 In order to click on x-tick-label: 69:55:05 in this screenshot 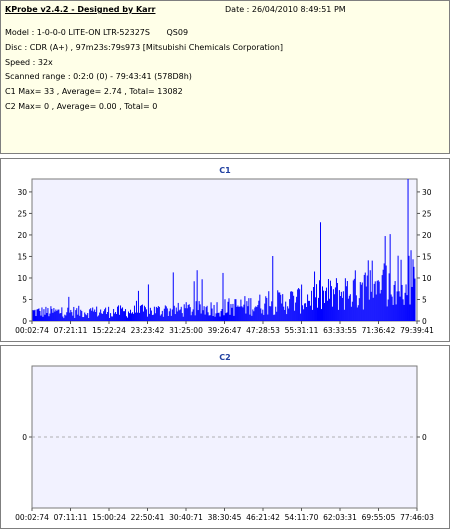, I will do `click(379, 517)`.